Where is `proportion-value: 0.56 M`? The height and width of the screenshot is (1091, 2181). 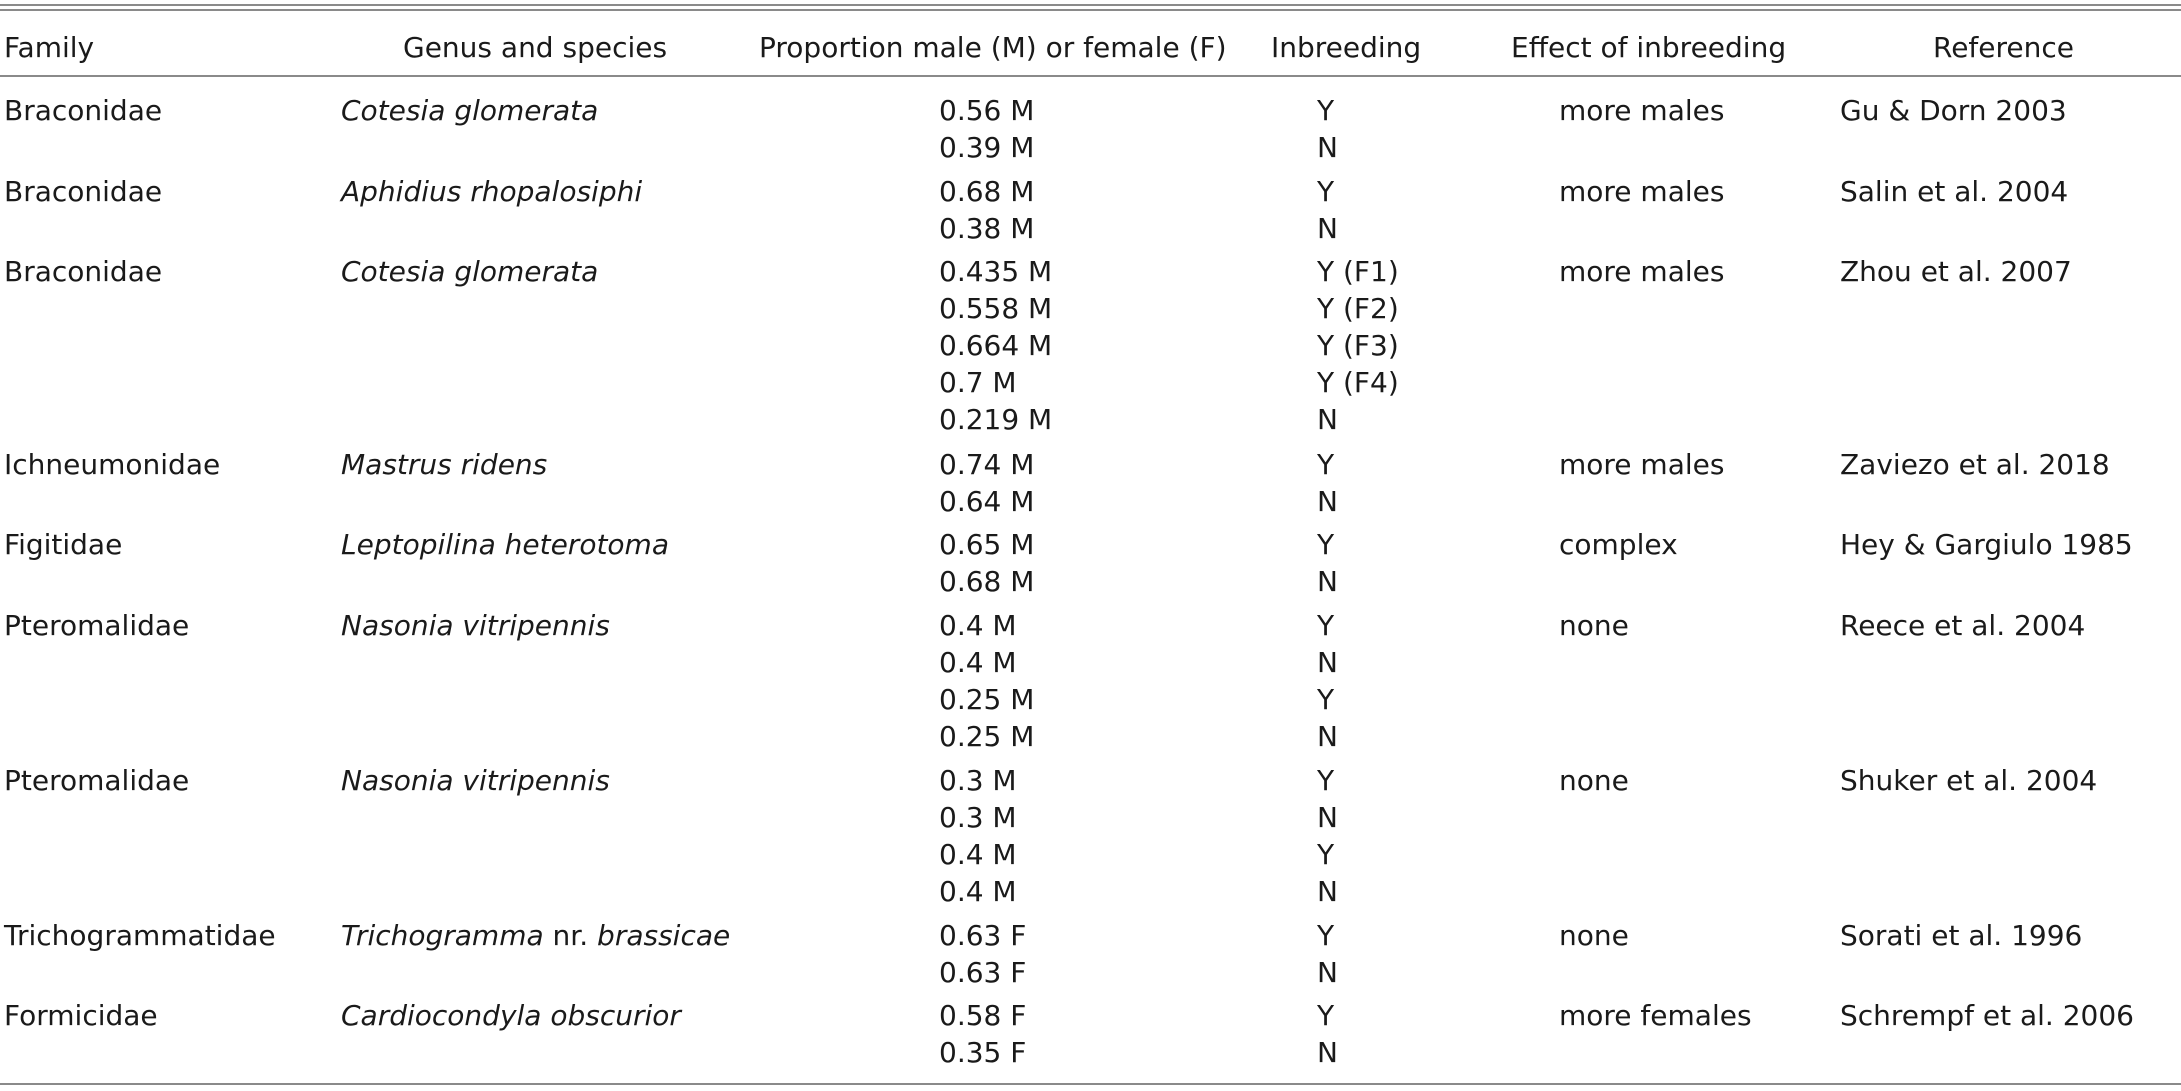
proportion-value: 0.56 M is located at coordinates (987, 110).